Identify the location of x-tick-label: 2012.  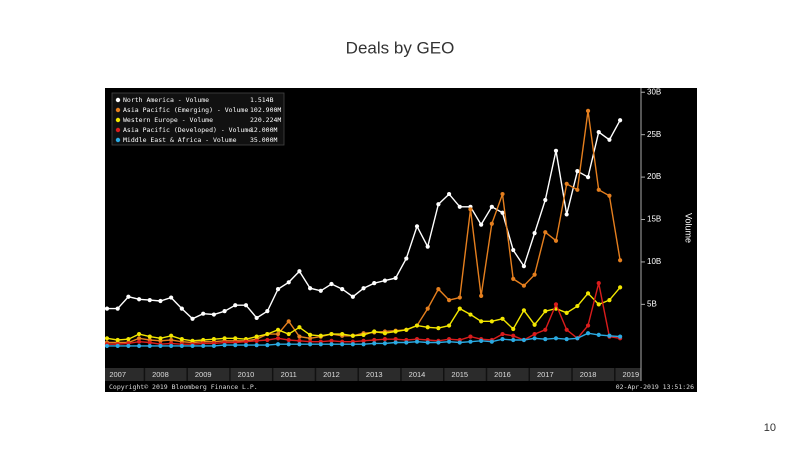
(331, 374).